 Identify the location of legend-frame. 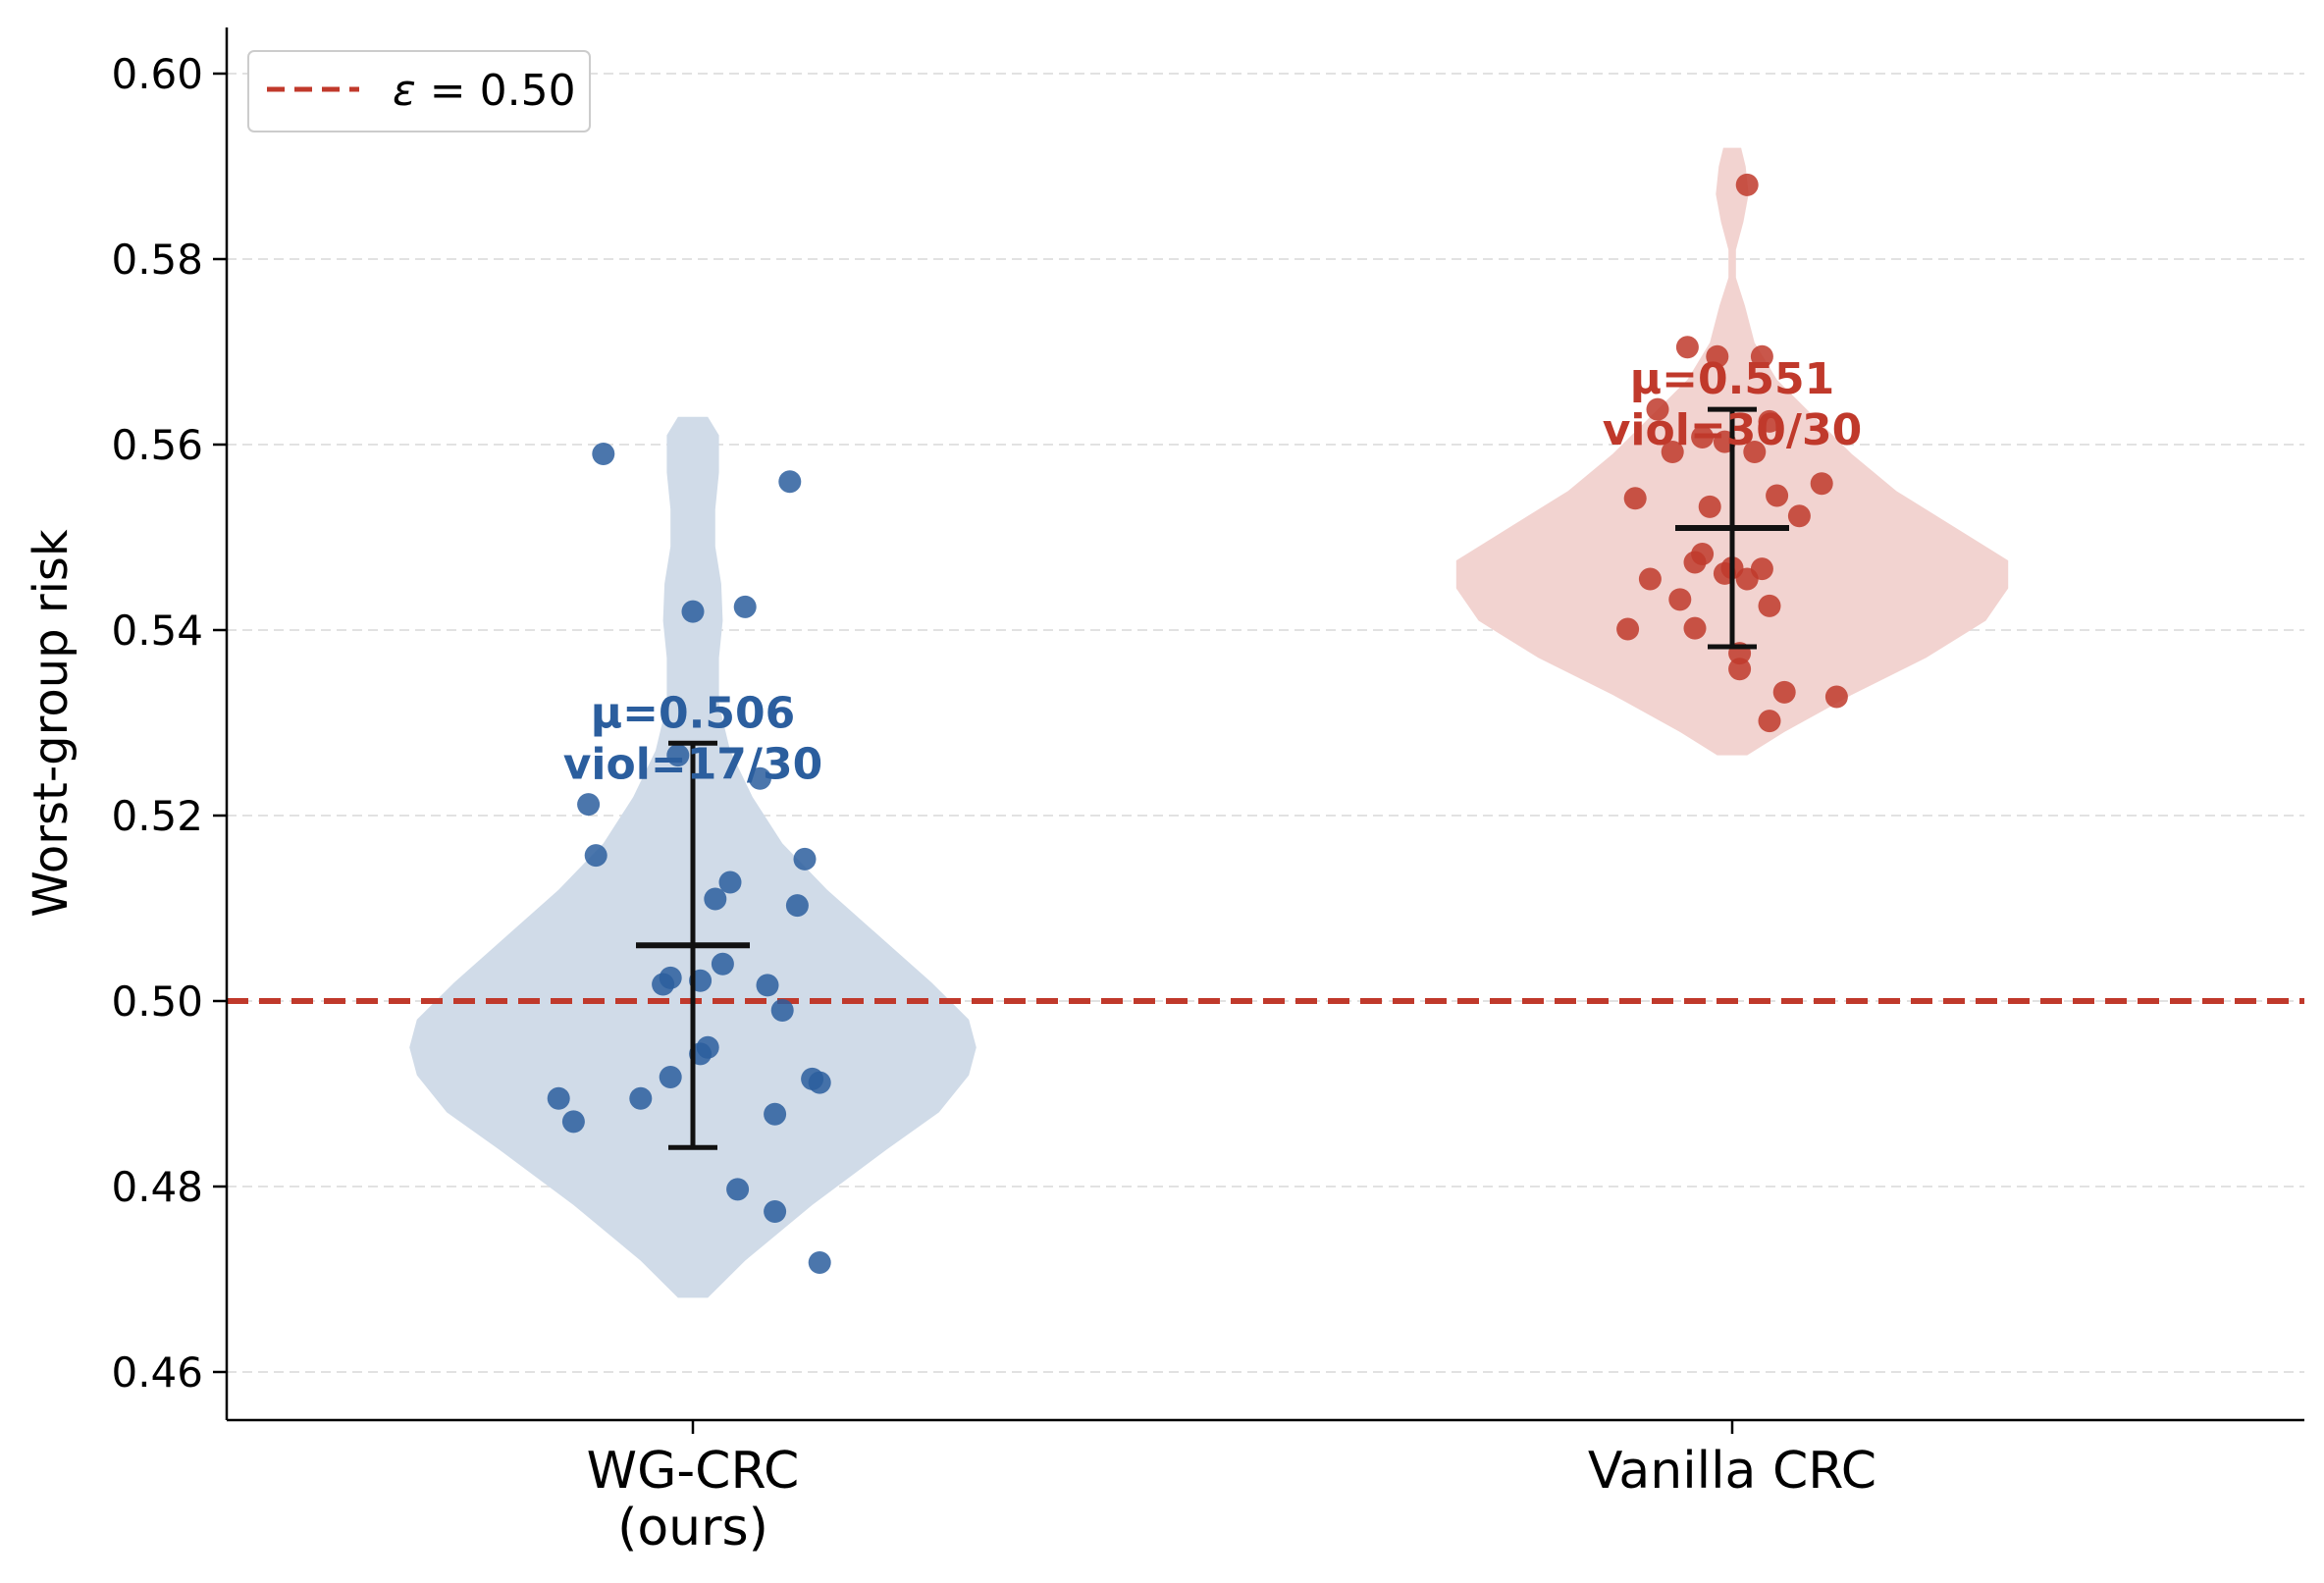
(419, 91).